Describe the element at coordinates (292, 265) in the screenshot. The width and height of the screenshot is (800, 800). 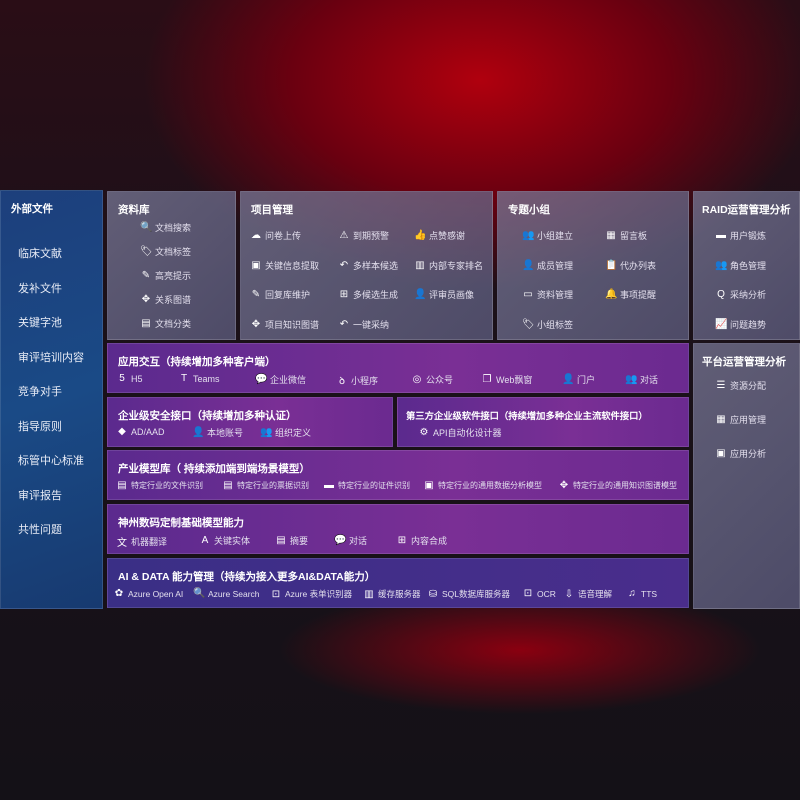
I see `item-label: 关键信息提取` at that location.